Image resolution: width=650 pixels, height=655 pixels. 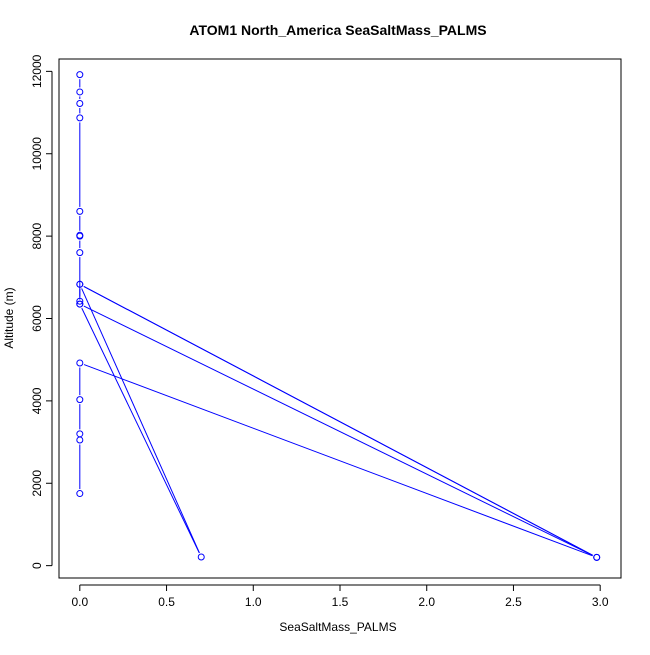 I want to click on x-axis: 0.0 0.5 1.0 1.5 2.0 2.5 3.0, so click(x=340, y=596).